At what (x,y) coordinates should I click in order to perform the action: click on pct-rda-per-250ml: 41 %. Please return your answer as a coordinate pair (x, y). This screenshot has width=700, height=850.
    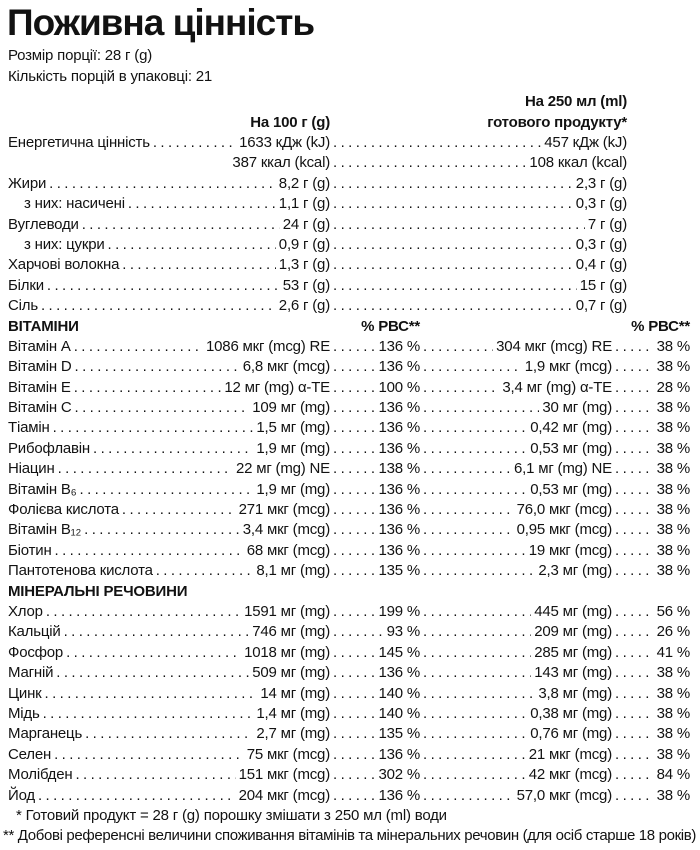
    Looking at the image, I should click on (673, 652).